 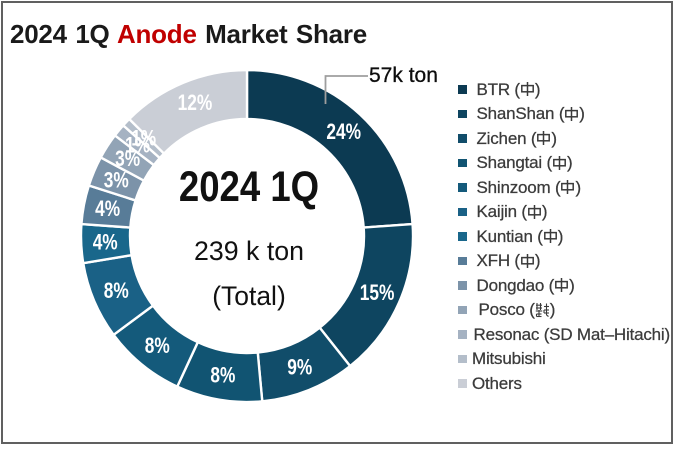 What do you see at coordinates (343, 131) in the screenshot?
I see `svg-text: 24%` at bounding box center [343, 131].